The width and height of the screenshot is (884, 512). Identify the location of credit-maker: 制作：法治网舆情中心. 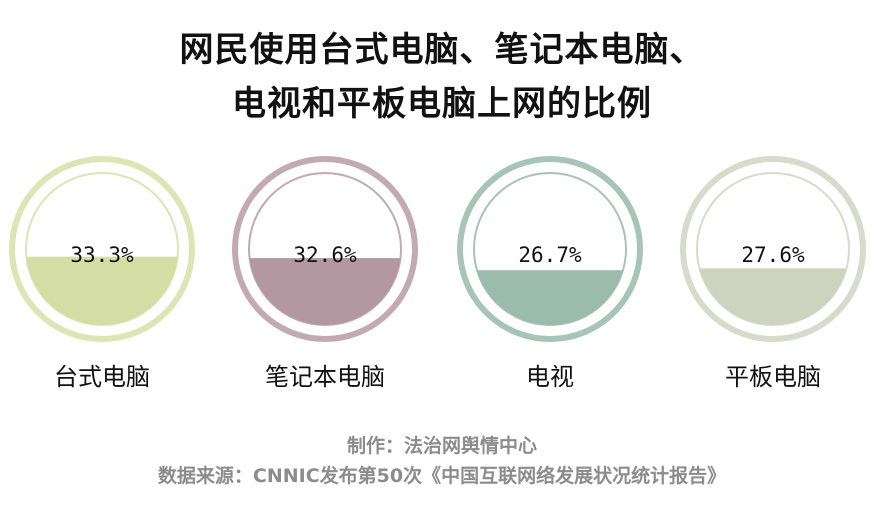
(441, 446).